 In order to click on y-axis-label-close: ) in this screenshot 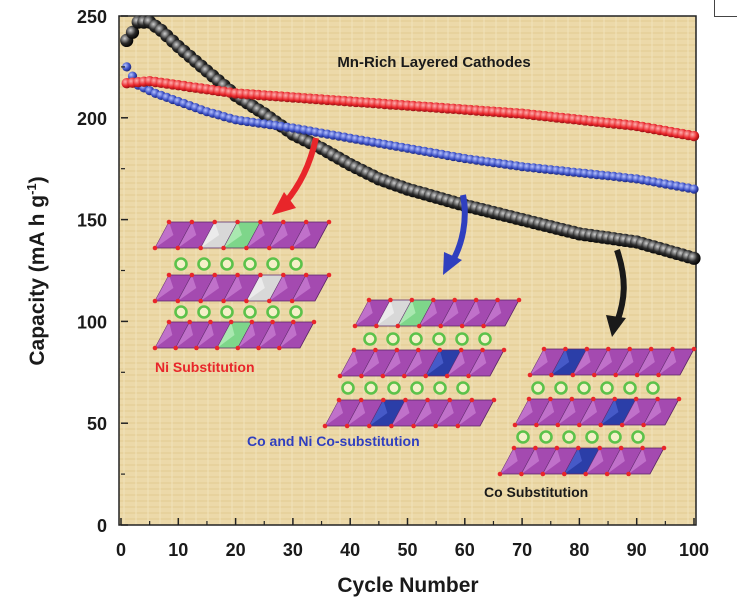, I will do `click(37, 179)`.